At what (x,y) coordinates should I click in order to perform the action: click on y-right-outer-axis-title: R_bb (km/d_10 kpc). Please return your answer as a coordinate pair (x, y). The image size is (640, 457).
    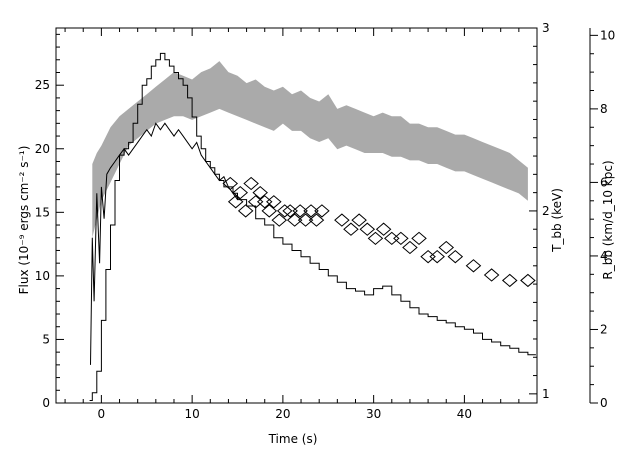
    Looking at the image, I should click on (608, 219).